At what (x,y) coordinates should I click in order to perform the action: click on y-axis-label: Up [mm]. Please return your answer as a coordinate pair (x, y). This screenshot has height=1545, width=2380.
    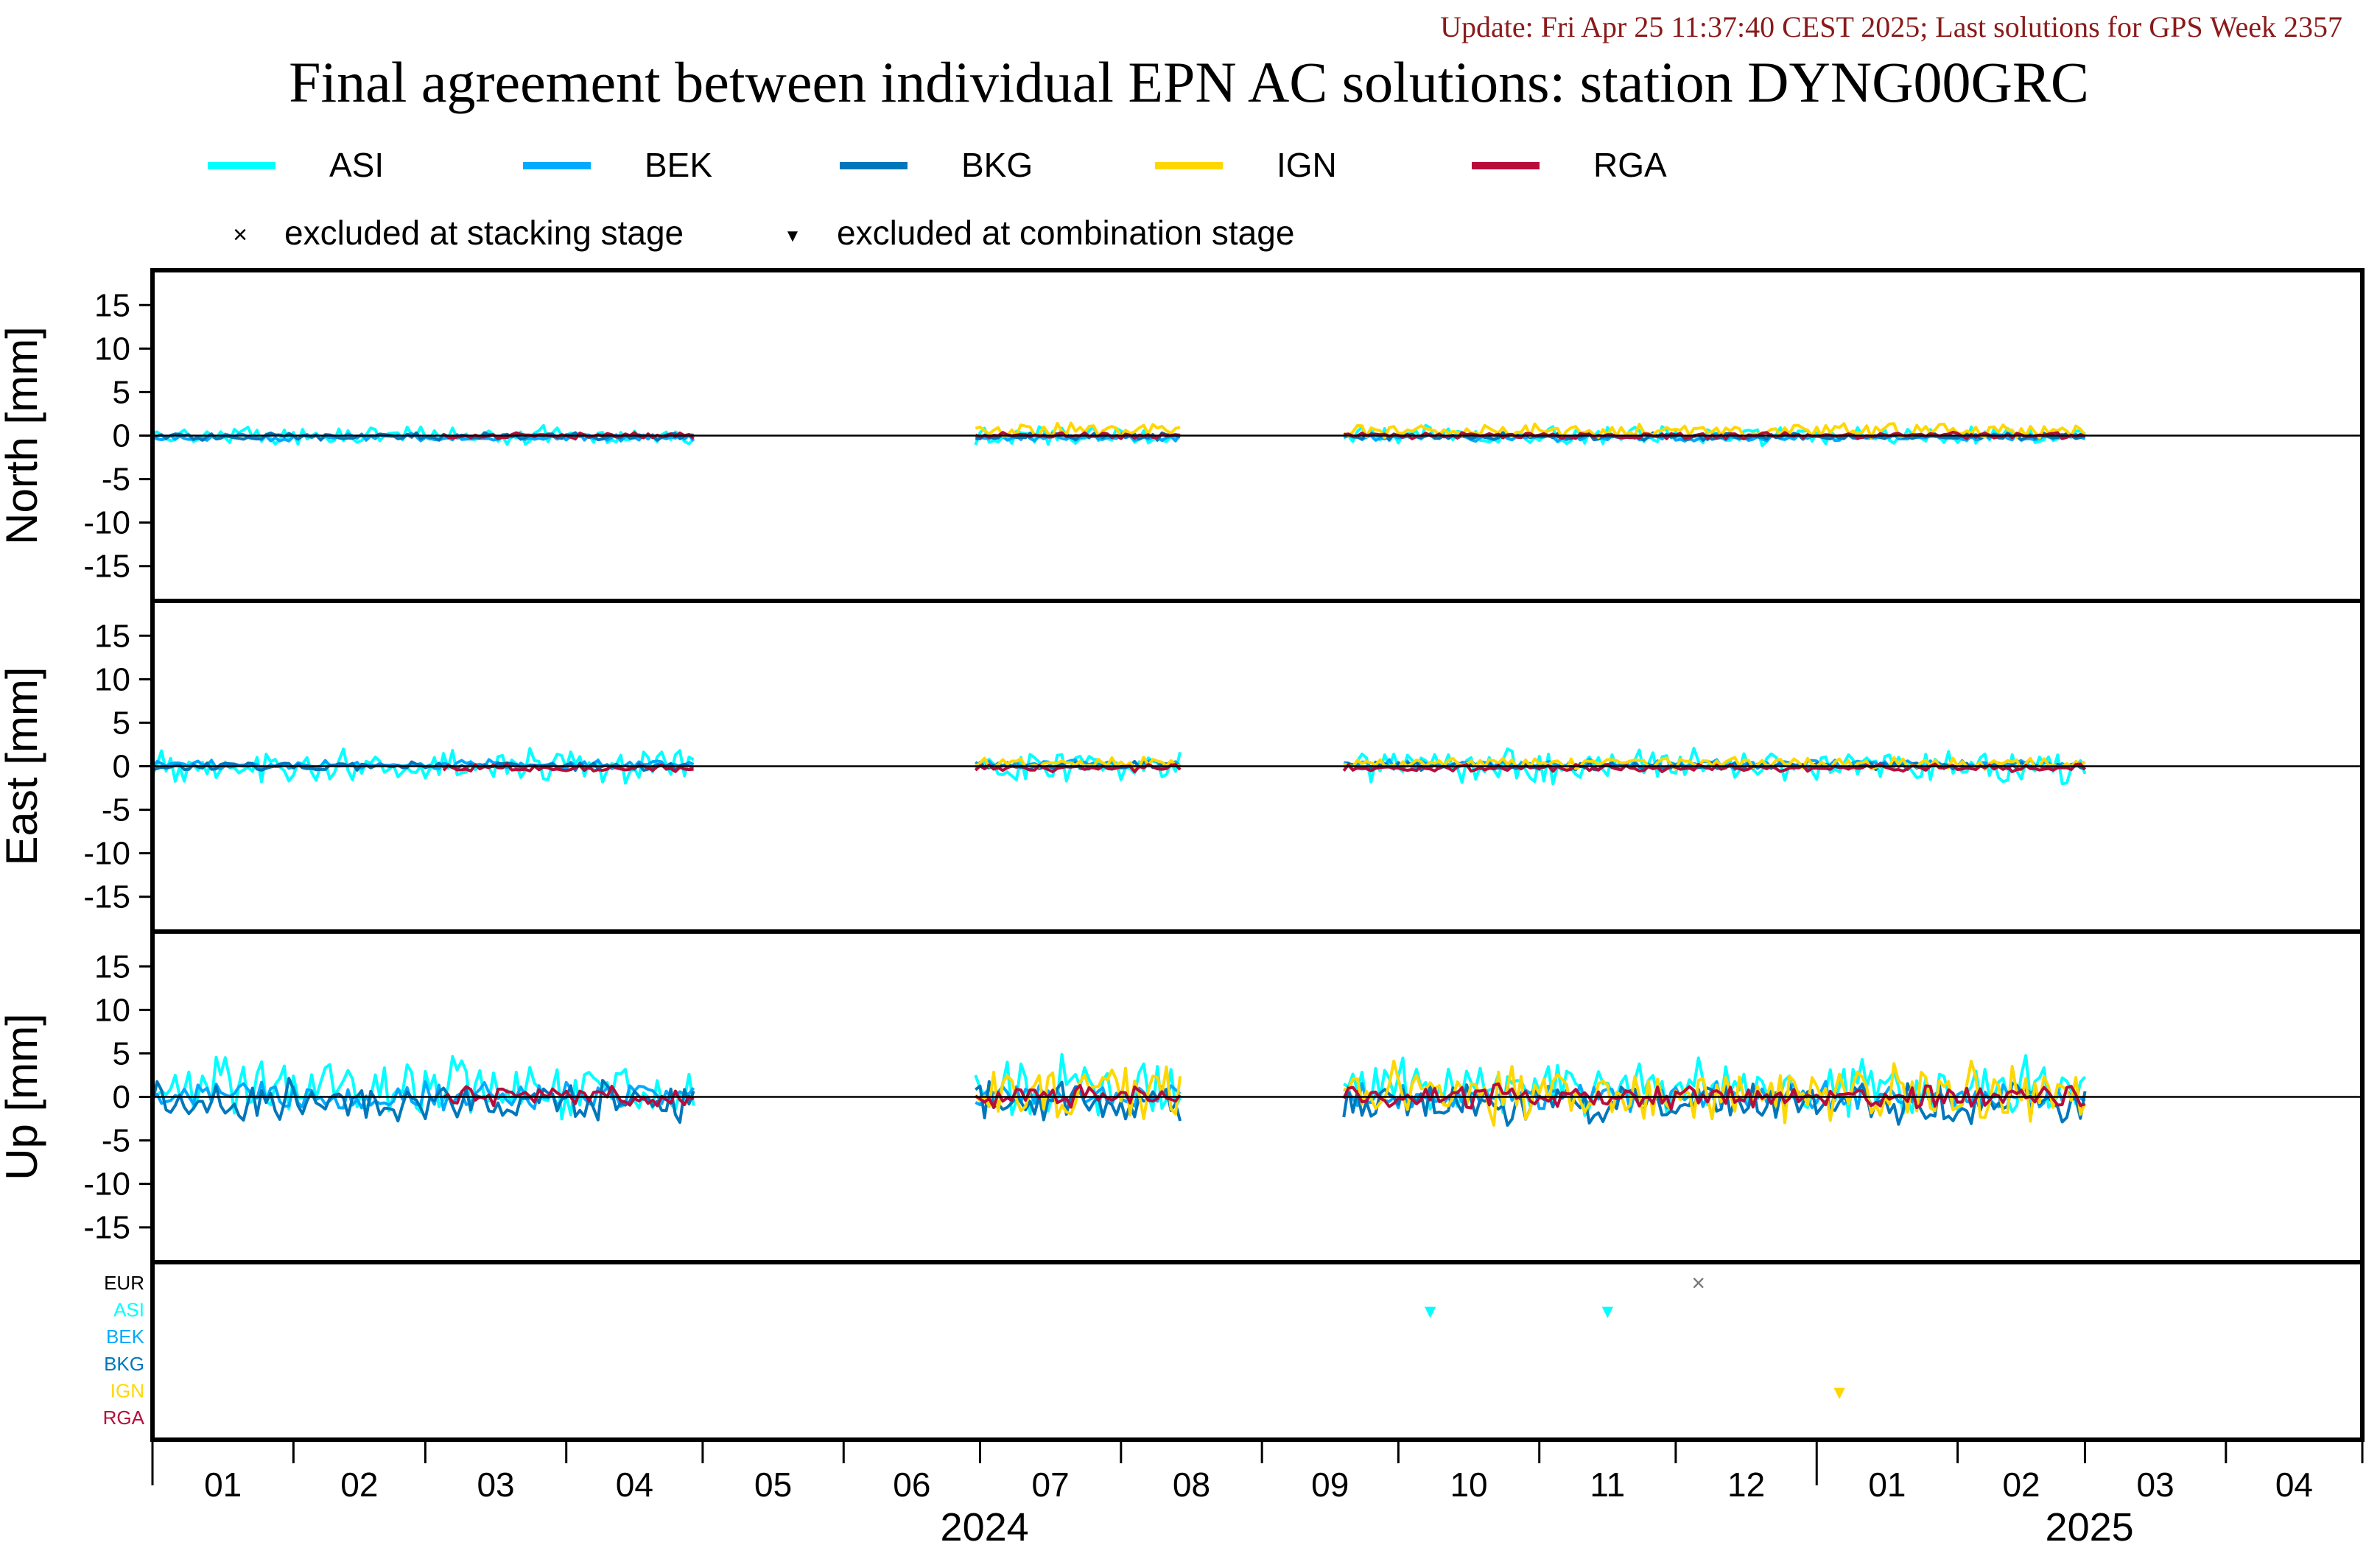
    Looking at the image, I should click on (23, 1096).